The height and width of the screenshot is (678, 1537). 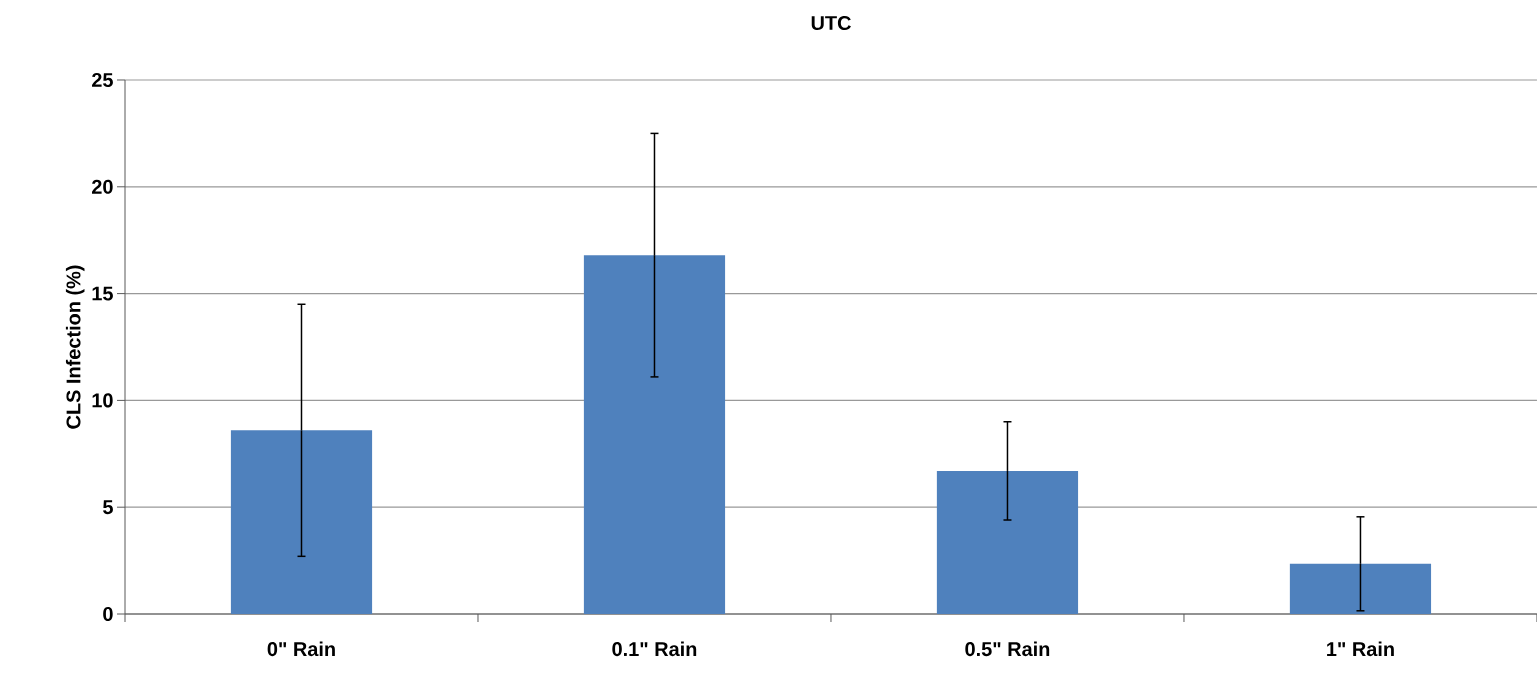 I want to click on x-tick-label: 0.1" Rain, so click(x=654, y=649).